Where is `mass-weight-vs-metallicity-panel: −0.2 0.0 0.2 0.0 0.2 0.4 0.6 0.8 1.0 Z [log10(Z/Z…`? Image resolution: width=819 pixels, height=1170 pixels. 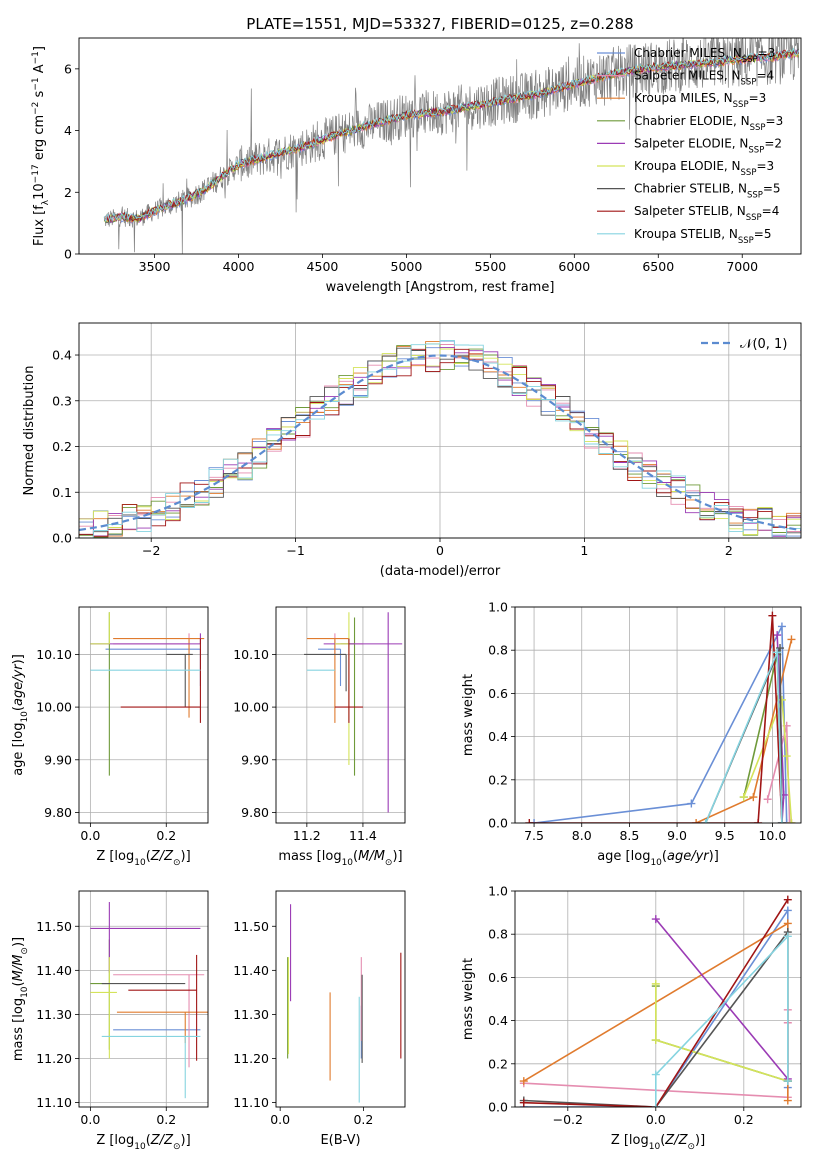 mass-weight-vs-metallicity-panel: −0.2 0.0 0.2 0.0 0.2 0.4 0.6 0.8 1.0 Z [log10(Z/Z… is located at coordinates (631, 1018).